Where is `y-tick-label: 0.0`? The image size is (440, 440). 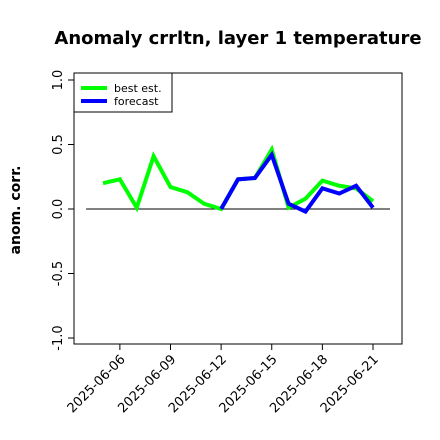
y-tick-label: 0.0 is located at coordinates (58, 209).